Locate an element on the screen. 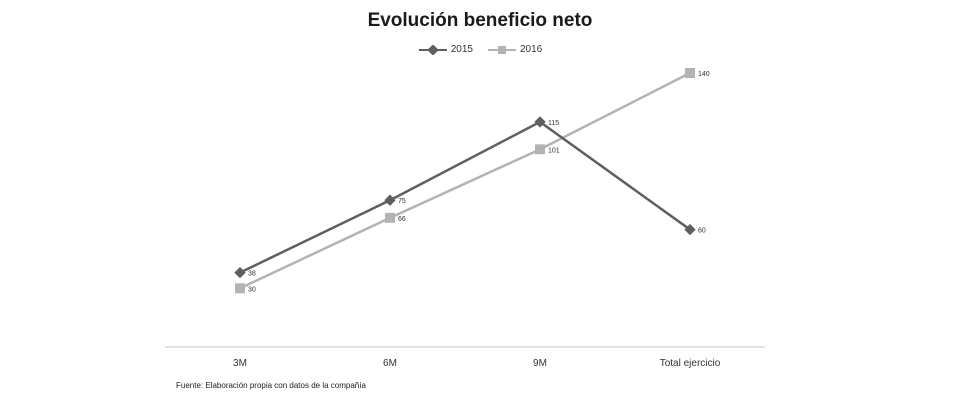 This screenshot has height=400, width=960. legend: 2015 2016 is located at coordinates (480, 49).